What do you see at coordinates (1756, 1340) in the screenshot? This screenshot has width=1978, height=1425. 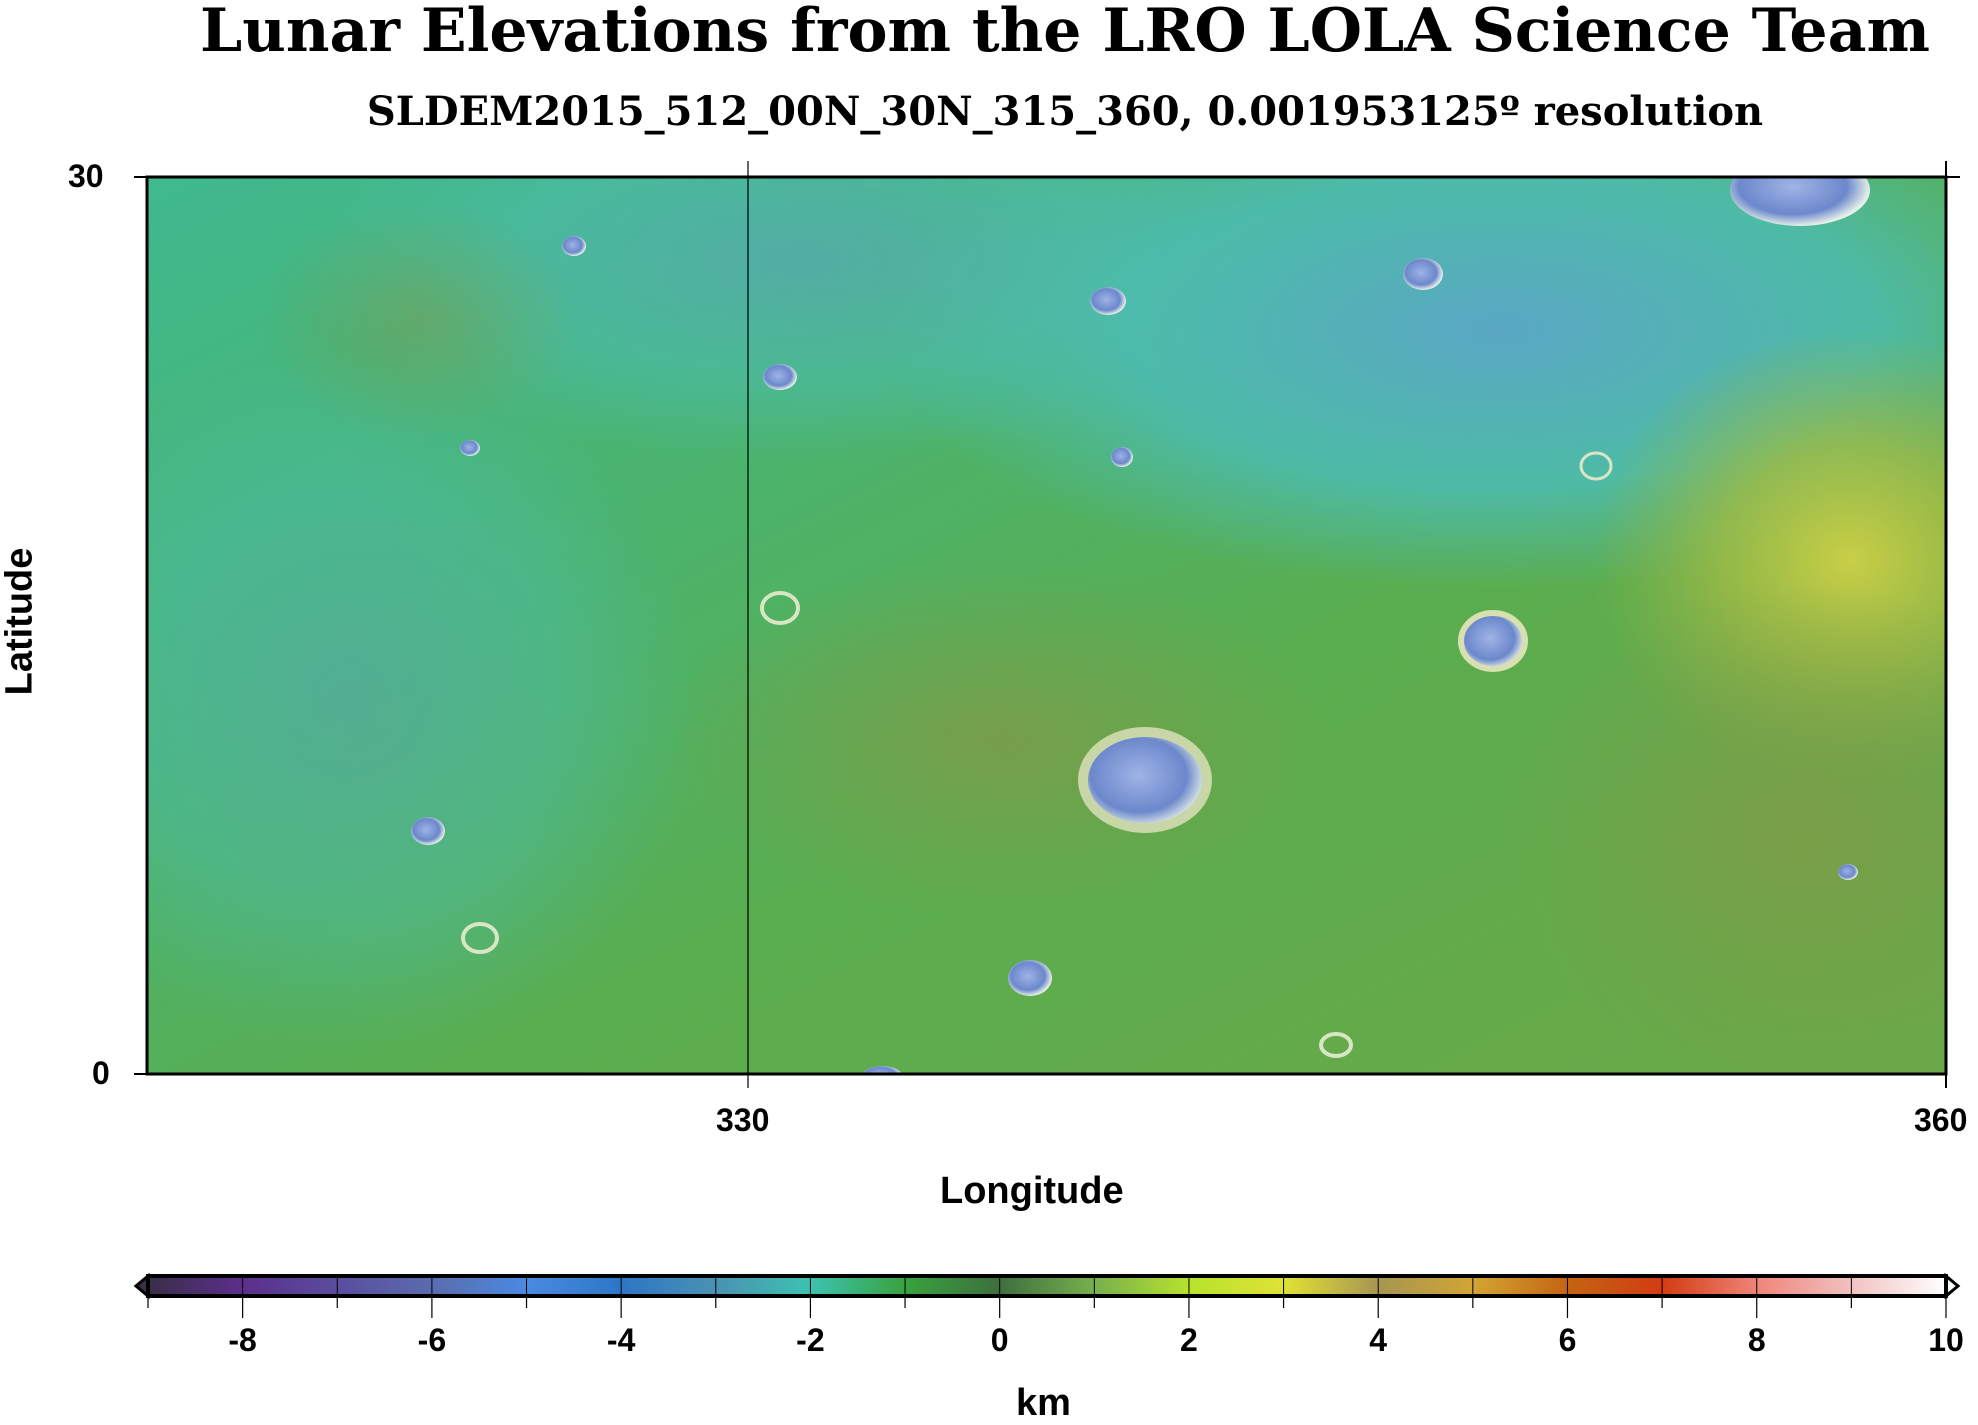 I see `colorbar-tick-label: 8` at bounding box center [1756, 1340].